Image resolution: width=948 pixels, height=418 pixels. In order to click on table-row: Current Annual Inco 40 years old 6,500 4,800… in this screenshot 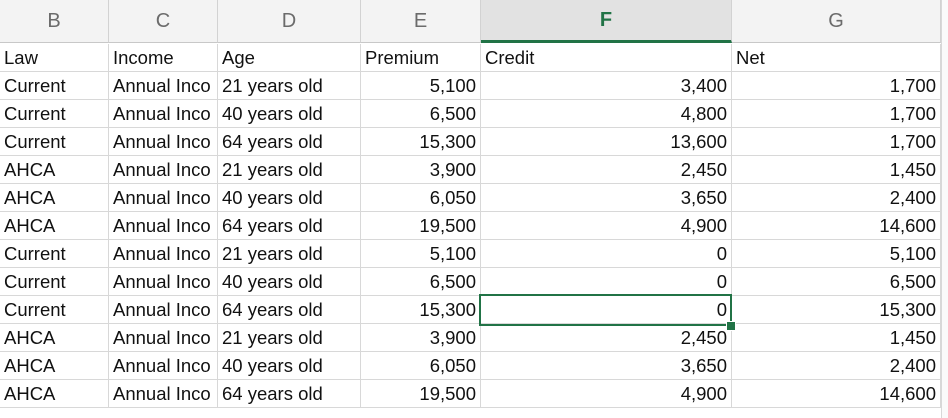, I will do `click(474, 114)`.